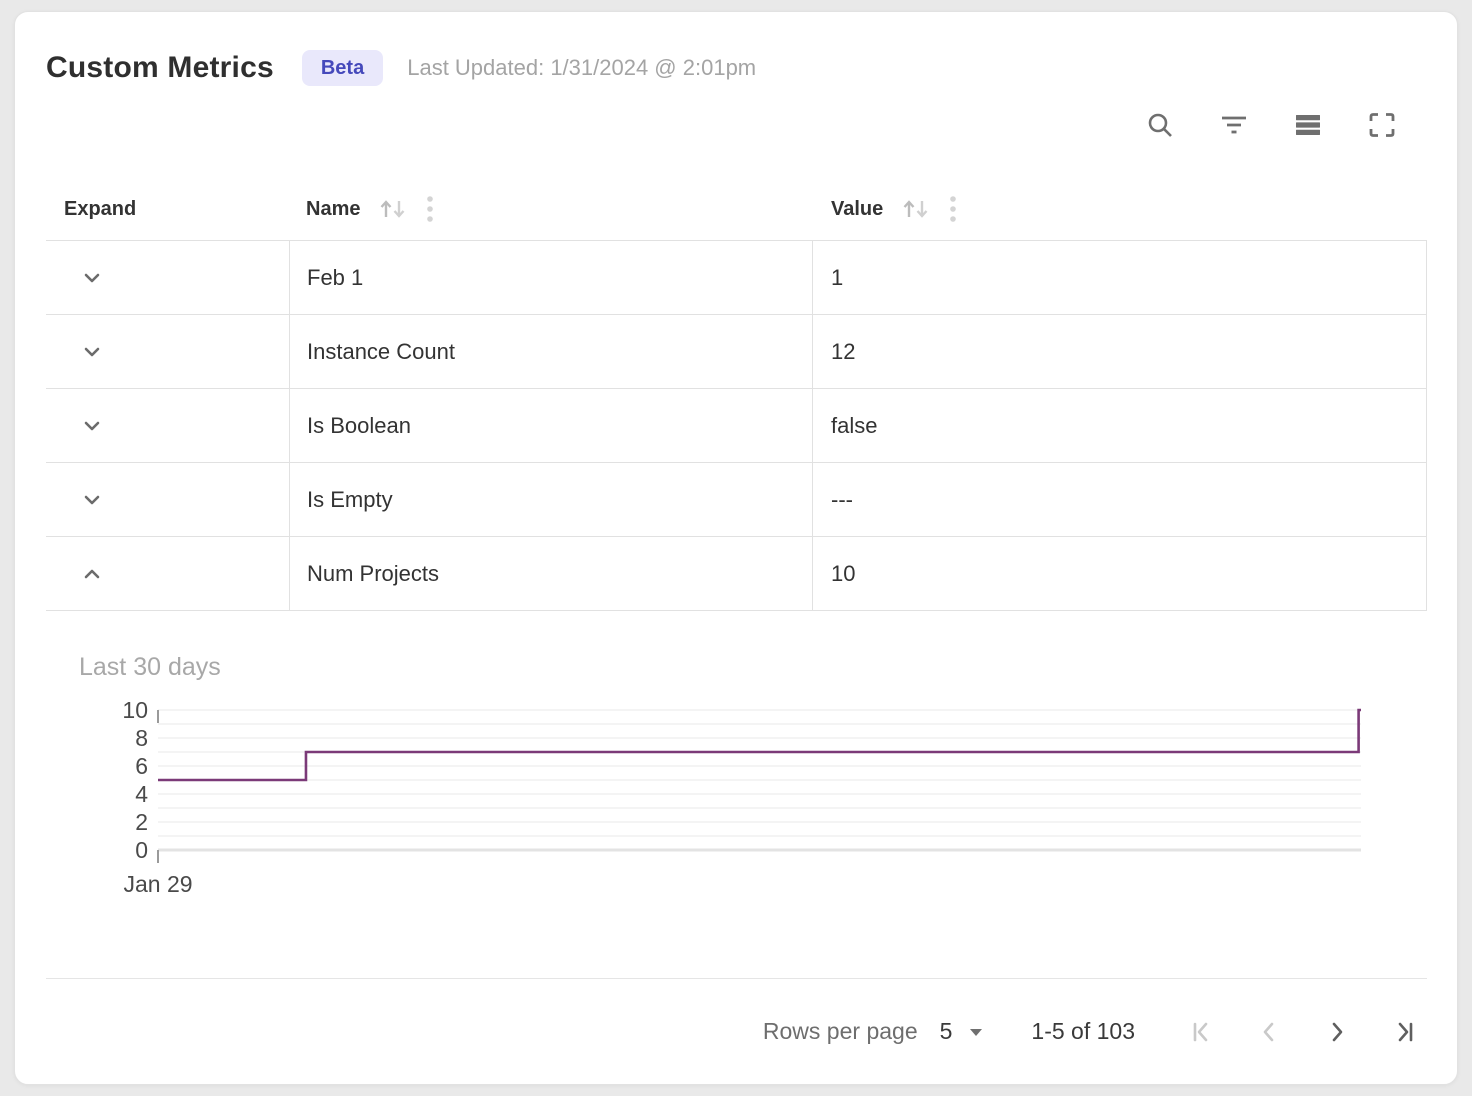 The image size is (1472, 1096). I want to click on pagination-range-label: 1-5 of 103, so click(1083, 1031).